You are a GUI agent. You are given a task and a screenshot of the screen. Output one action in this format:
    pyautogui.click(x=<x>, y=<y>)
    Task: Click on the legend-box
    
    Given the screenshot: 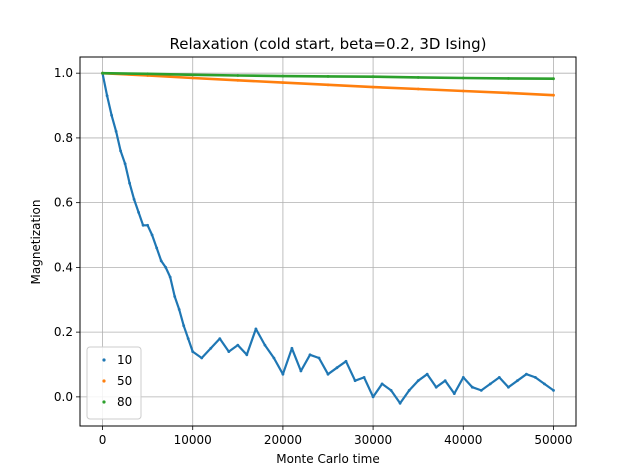 What is the action you would take?
    pyautogui.click(x=114, y=383)
    